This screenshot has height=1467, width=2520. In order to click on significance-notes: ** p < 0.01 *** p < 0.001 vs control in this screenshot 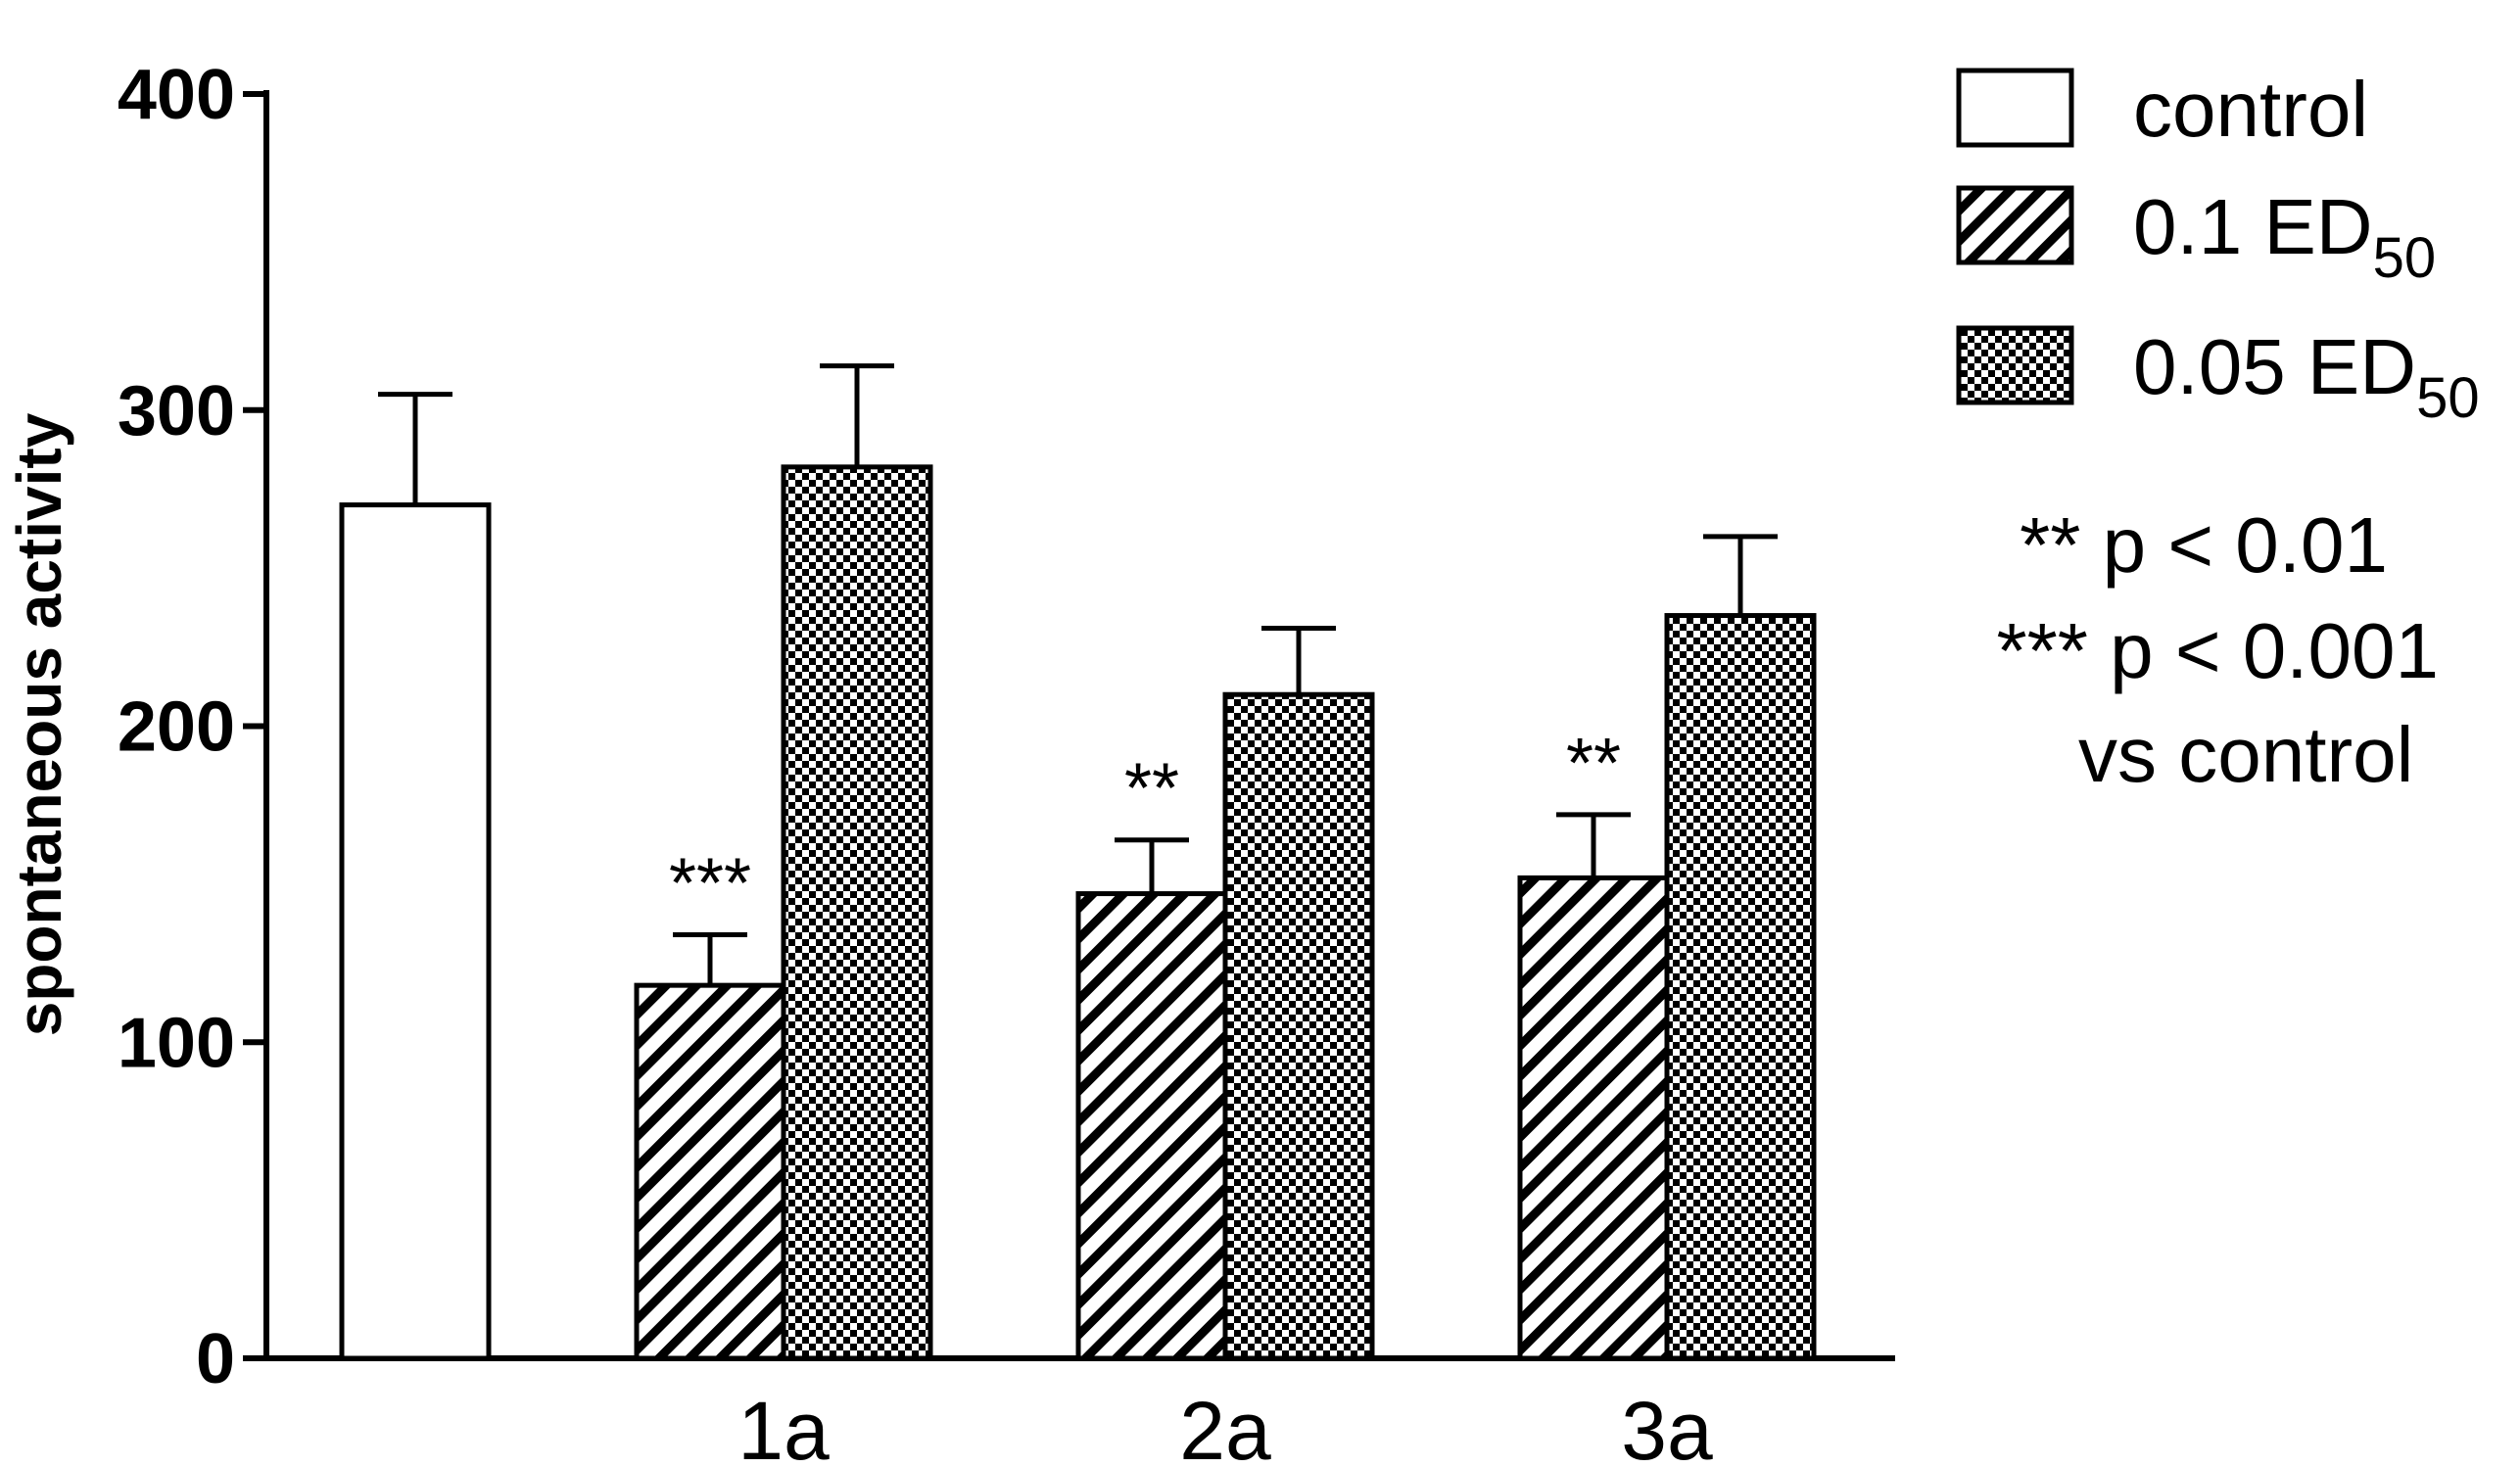, I will do `click(2218, 649)`.